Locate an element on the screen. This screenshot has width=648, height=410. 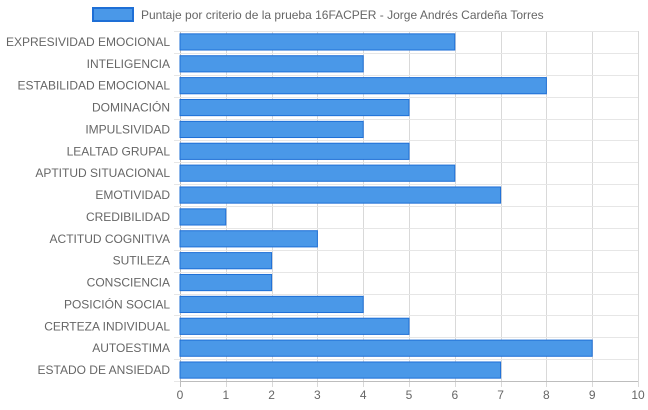
category-label: ACTITUD COGNITIVA is located at coordinates (110, 239).